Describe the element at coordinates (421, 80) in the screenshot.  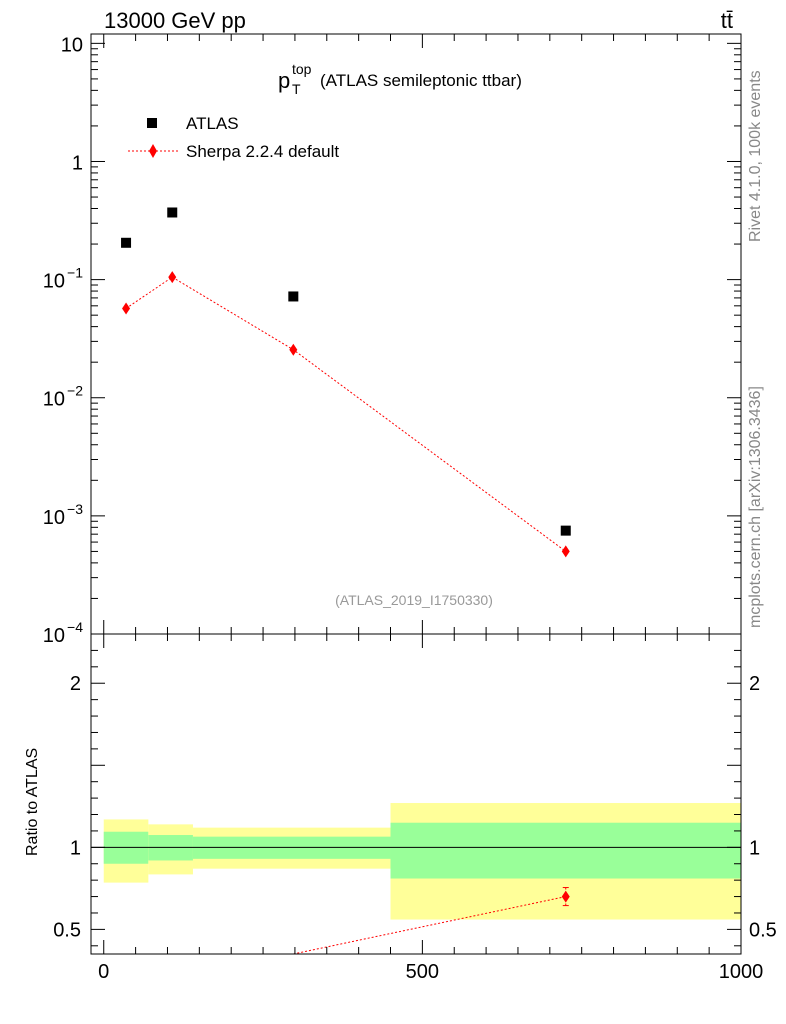
I see `title-rest: (ATLAS semileptonic ttbar)` at that location.